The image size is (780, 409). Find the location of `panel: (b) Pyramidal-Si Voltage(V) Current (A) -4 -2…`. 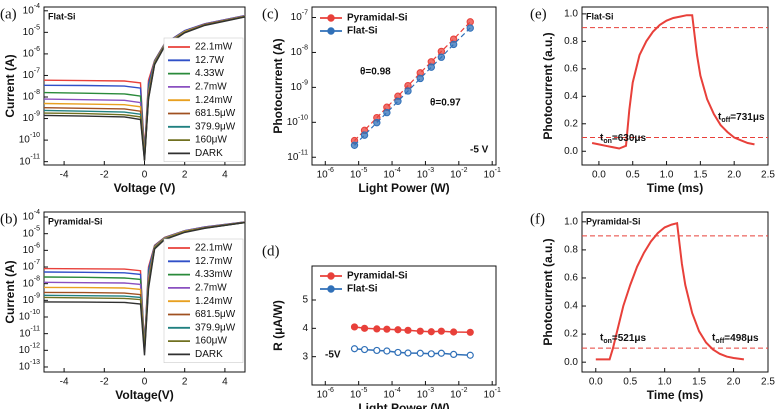

panel: (b) Pyramidal-Si Voltage(V) Current (A) -4 -2… is located at coordinates (123, 305).